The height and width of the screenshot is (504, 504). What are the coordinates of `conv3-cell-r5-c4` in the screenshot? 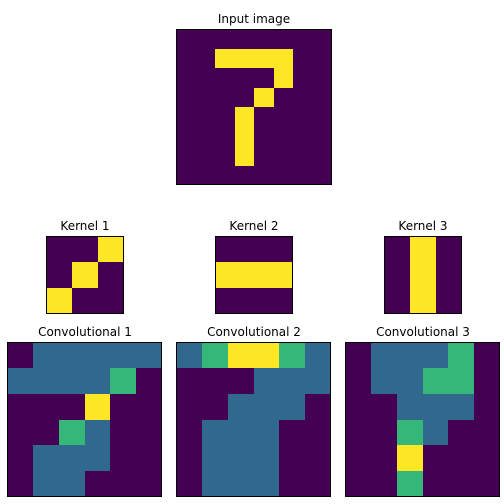 It's located at (461, 484).